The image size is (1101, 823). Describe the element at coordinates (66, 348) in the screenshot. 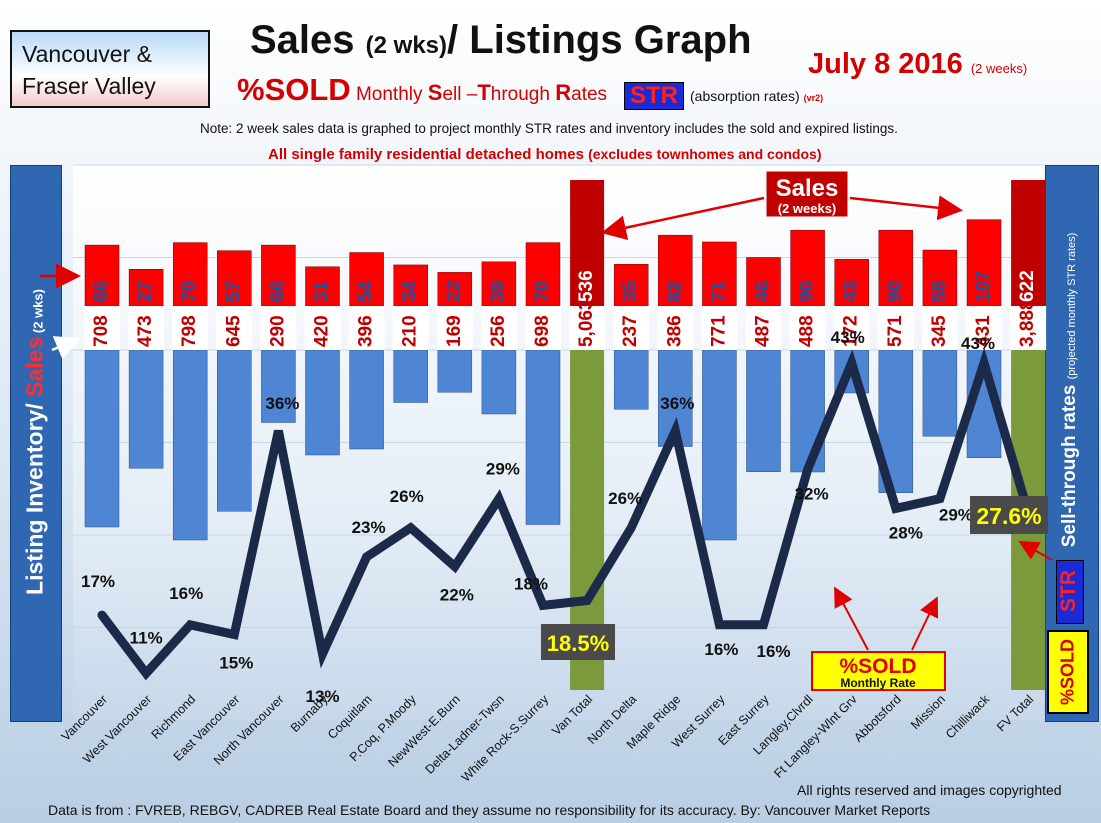

I see `inventory-pointer-arrow` at that location.